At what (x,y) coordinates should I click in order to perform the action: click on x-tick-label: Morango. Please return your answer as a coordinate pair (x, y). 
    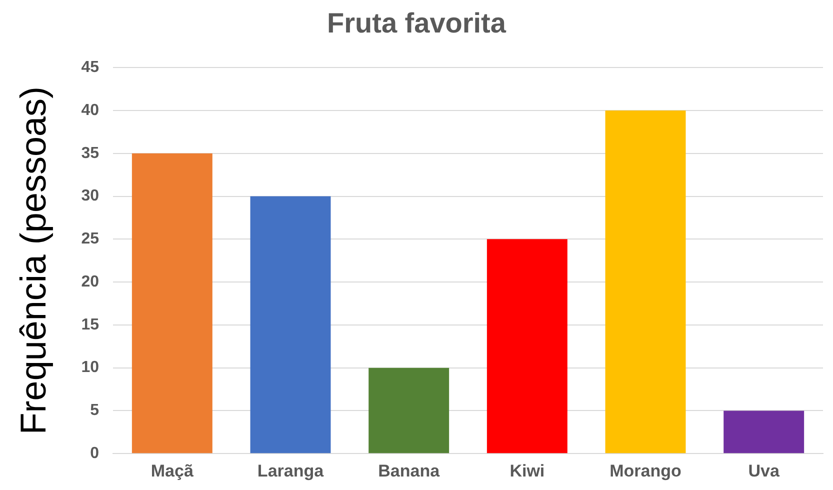
    Looking at the image, I should click on (646, 470).